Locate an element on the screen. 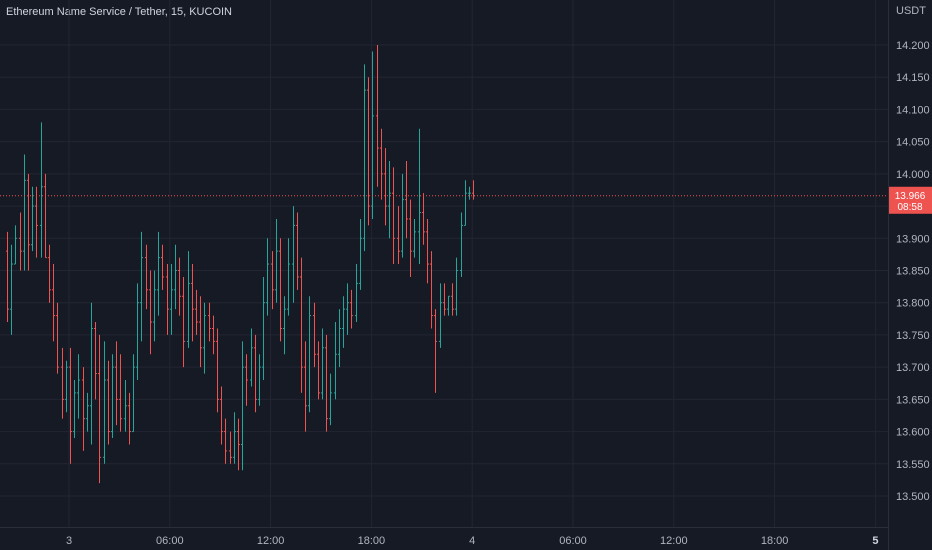 The height and width of the screenshot is (550, 932). y-tick-label: 13.600 is located at coordinates (913, 433).